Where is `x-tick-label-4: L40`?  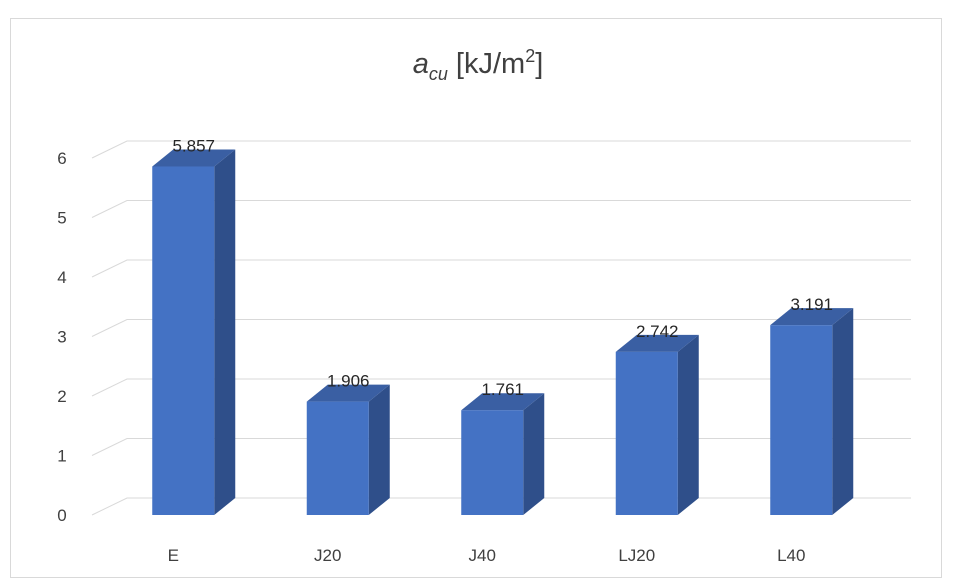
x-tick-label-4: L40 is located at coordinates (791, 555).